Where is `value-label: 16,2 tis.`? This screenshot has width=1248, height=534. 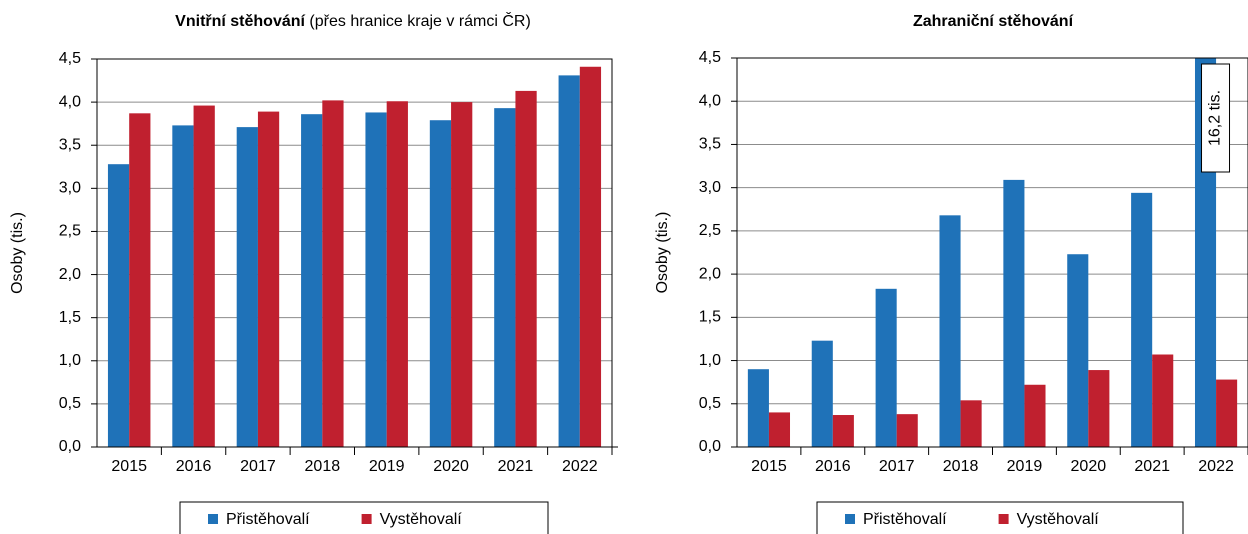 value-label: 16,2 tis. is located at coordinates (1215, 118).